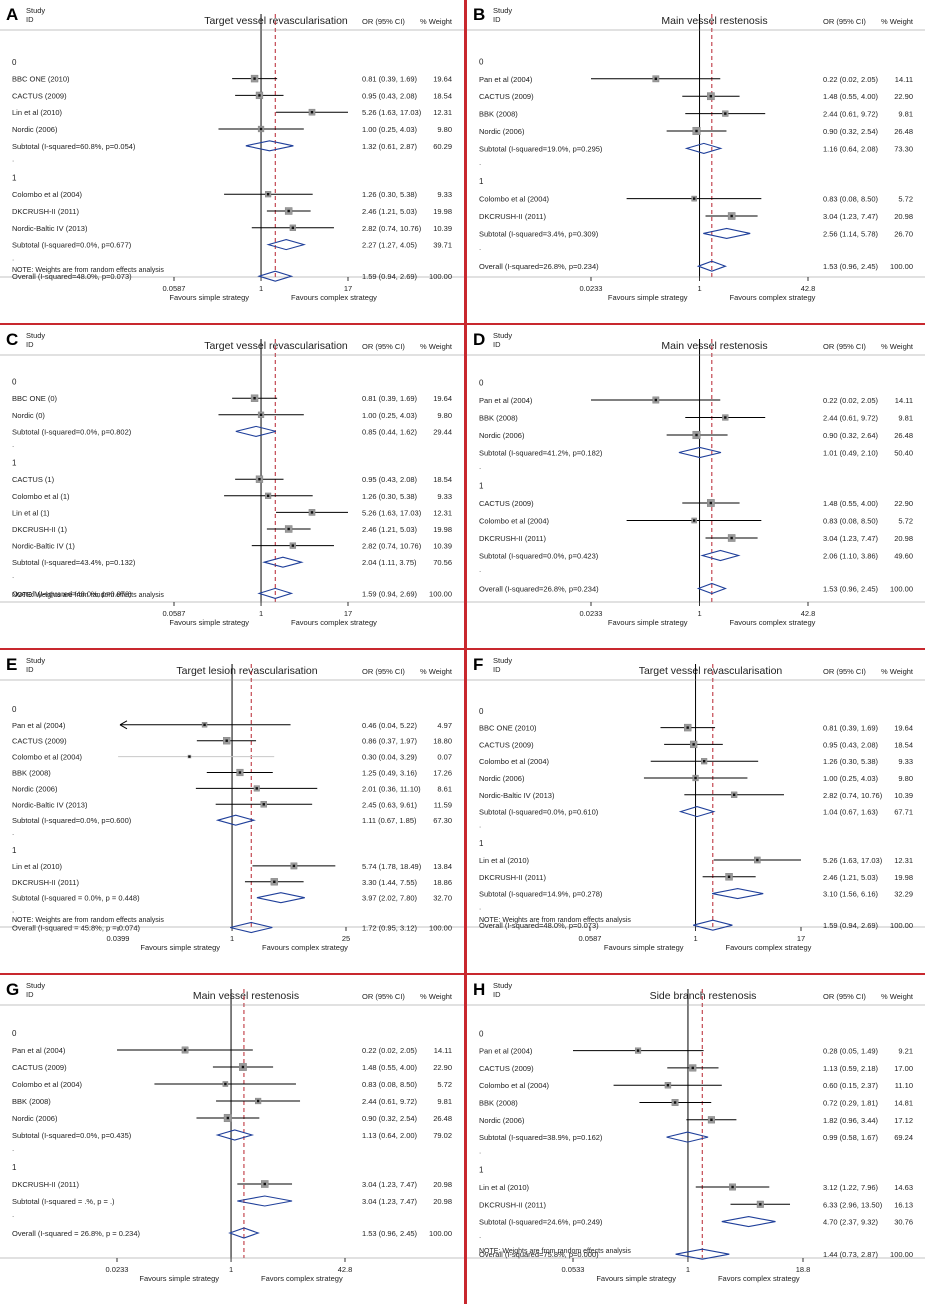 This screenshot has height=1304, width=925. Describe the element at coordinates (903, 1222) in the screenshot. I see `weight-value: 30.76` at that location.